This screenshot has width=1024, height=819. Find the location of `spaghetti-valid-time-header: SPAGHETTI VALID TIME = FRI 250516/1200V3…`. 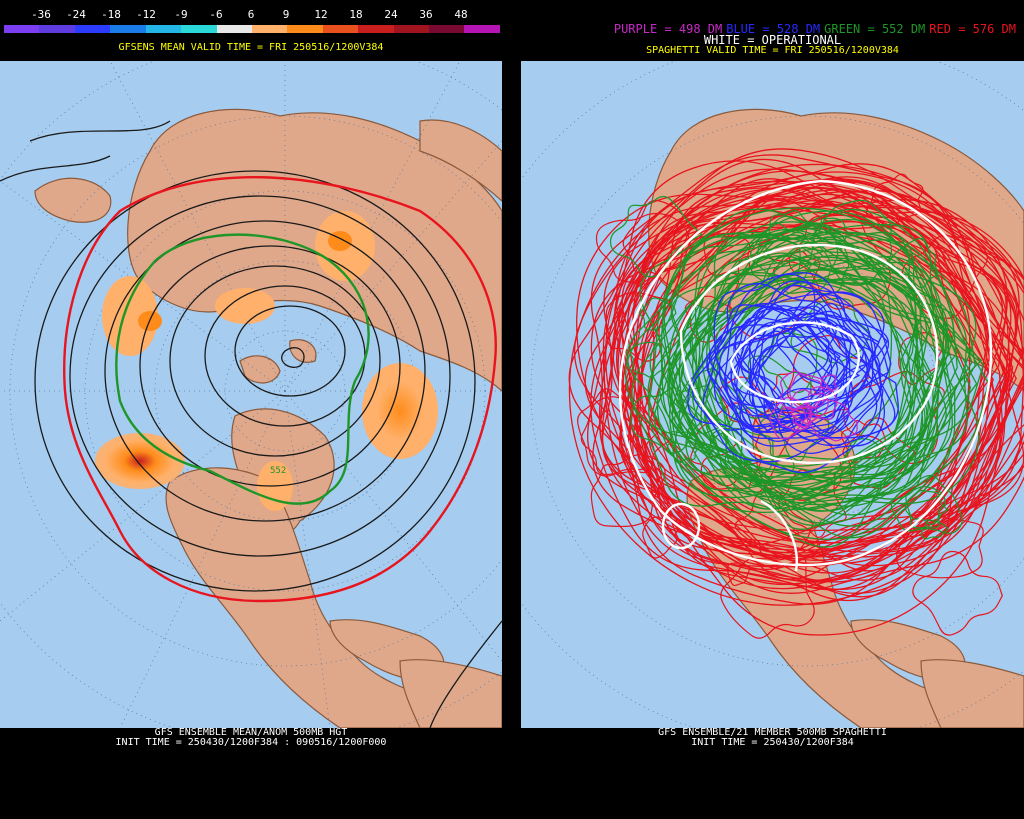

spaghetti-valid-time-header: SPAGHETTI VALID TIME = FRI 250516/1200V3… is located at coordinates (772, 50).